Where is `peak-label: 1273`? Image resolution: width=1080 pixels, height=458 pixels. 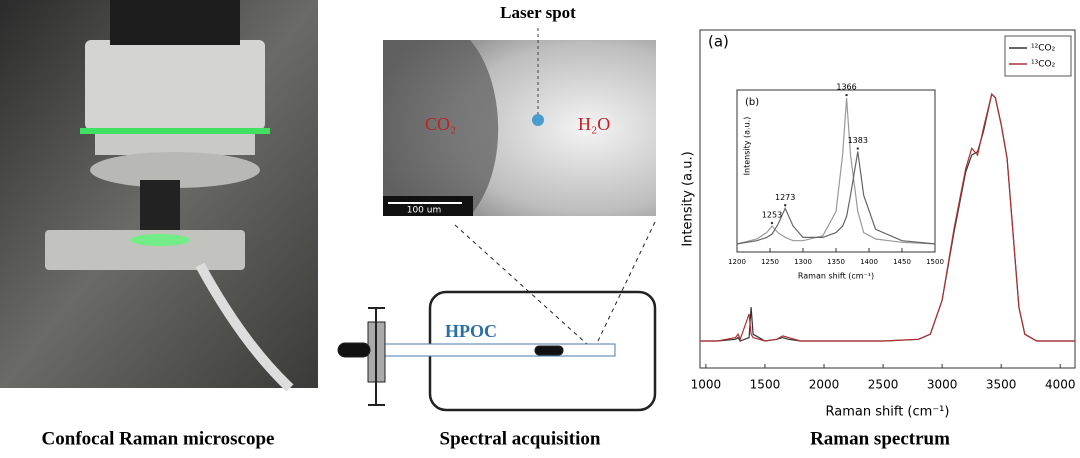 peak-label: 1273 is located at coordinates (785, 197).